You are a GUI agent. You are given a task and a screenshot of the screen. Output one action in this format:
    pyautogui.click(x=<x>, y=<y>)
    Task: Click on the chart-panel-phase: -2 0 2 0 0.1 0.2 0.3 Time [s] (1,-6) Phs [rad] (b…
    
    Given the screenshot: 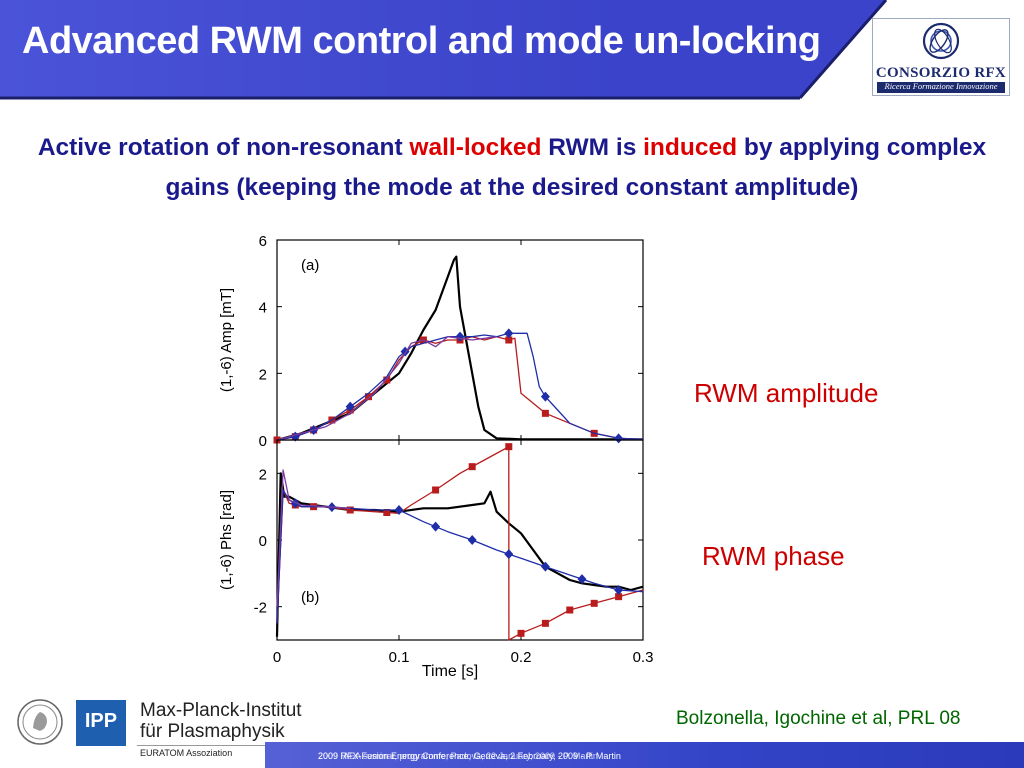 What is the action you would take?
    pyautogui.click(x=436, y=559)
    